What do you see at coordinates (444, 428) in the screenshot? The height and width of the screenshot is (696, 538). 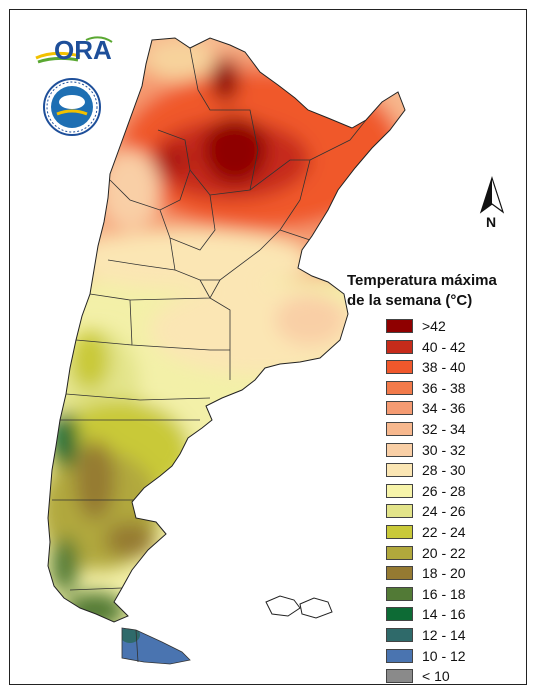 I see `legend-label: 32 - 34` at bounding box center [444, 428].